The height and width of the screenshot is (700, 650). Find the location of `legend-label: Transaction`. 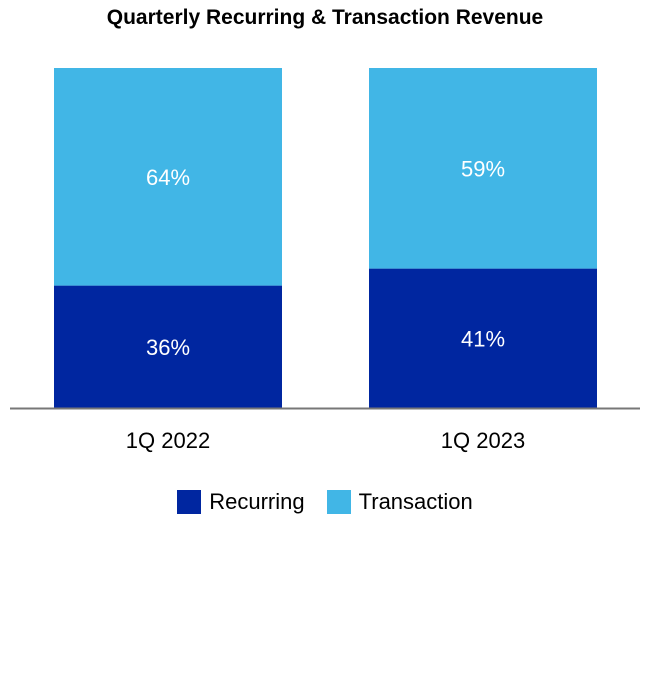

legend-label: Transaction is located at coordinates (415, 501).